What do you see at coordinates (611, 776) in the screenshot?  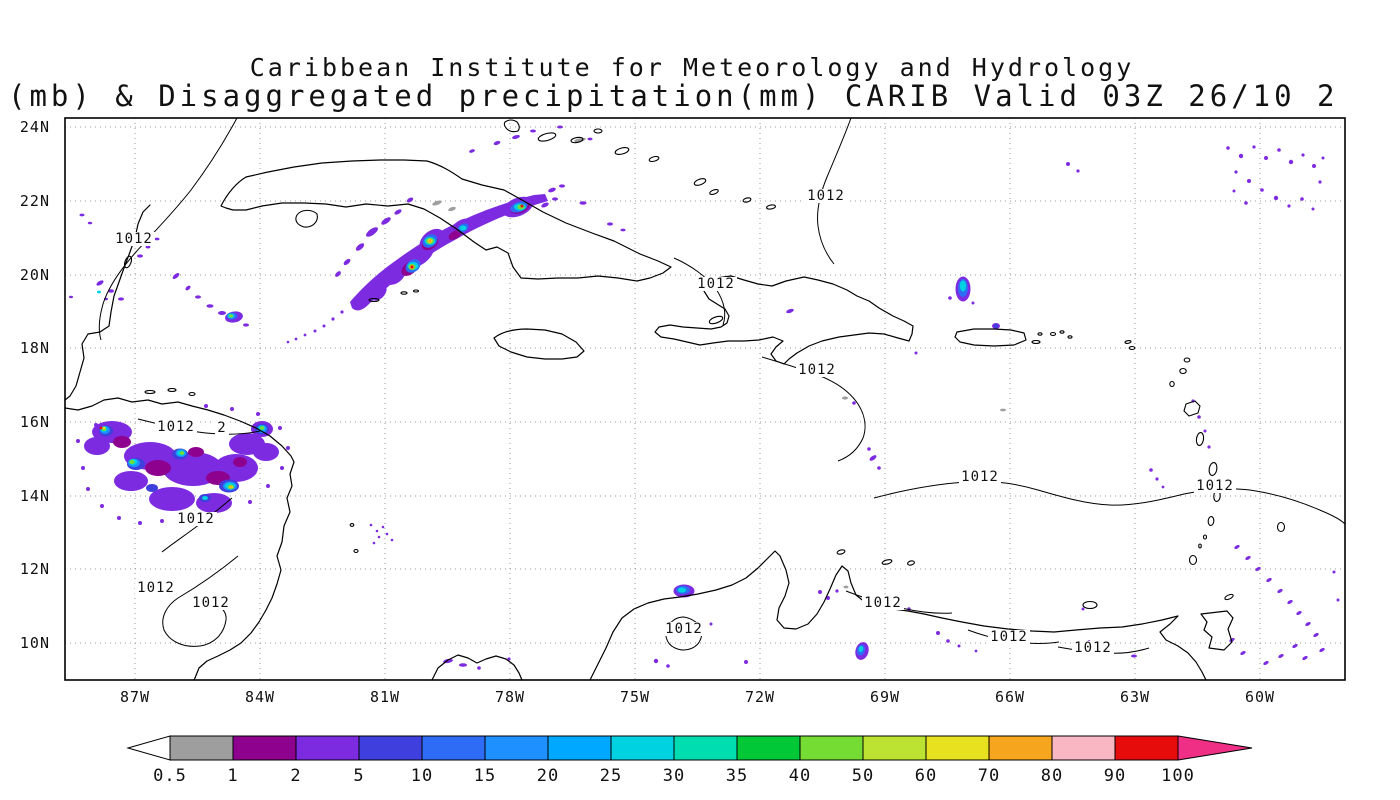 I see `colorbar-tick-label: 25` at bounding box center [611, 776].